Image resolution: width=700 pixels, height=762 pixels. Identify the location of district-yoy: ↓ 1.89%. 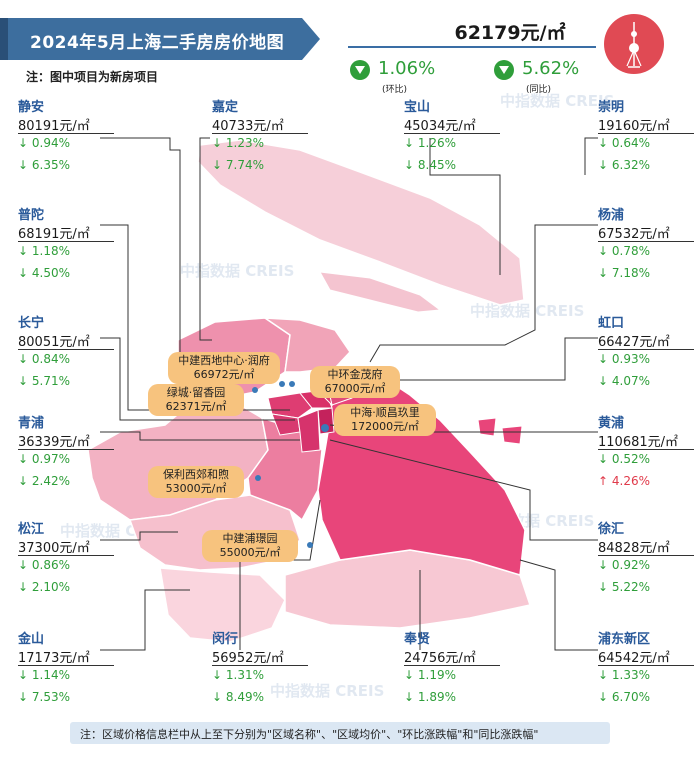
(430, 697).